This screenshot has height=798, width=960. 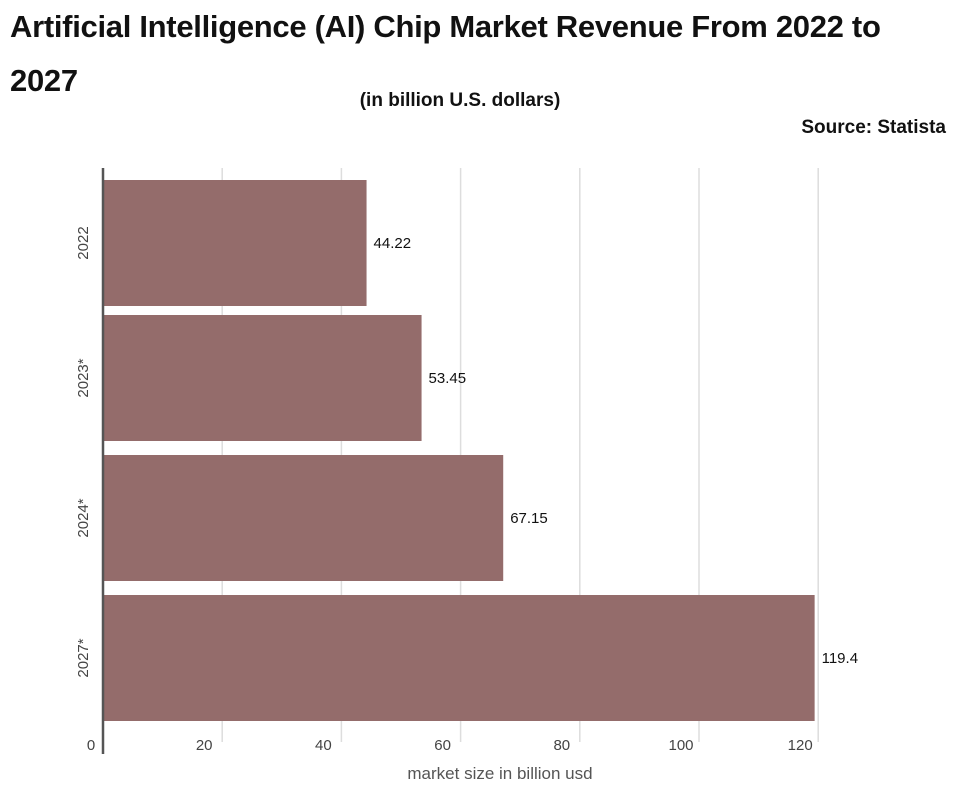 I want to click on x-tick-label: 60, so click(x=442, y=745).